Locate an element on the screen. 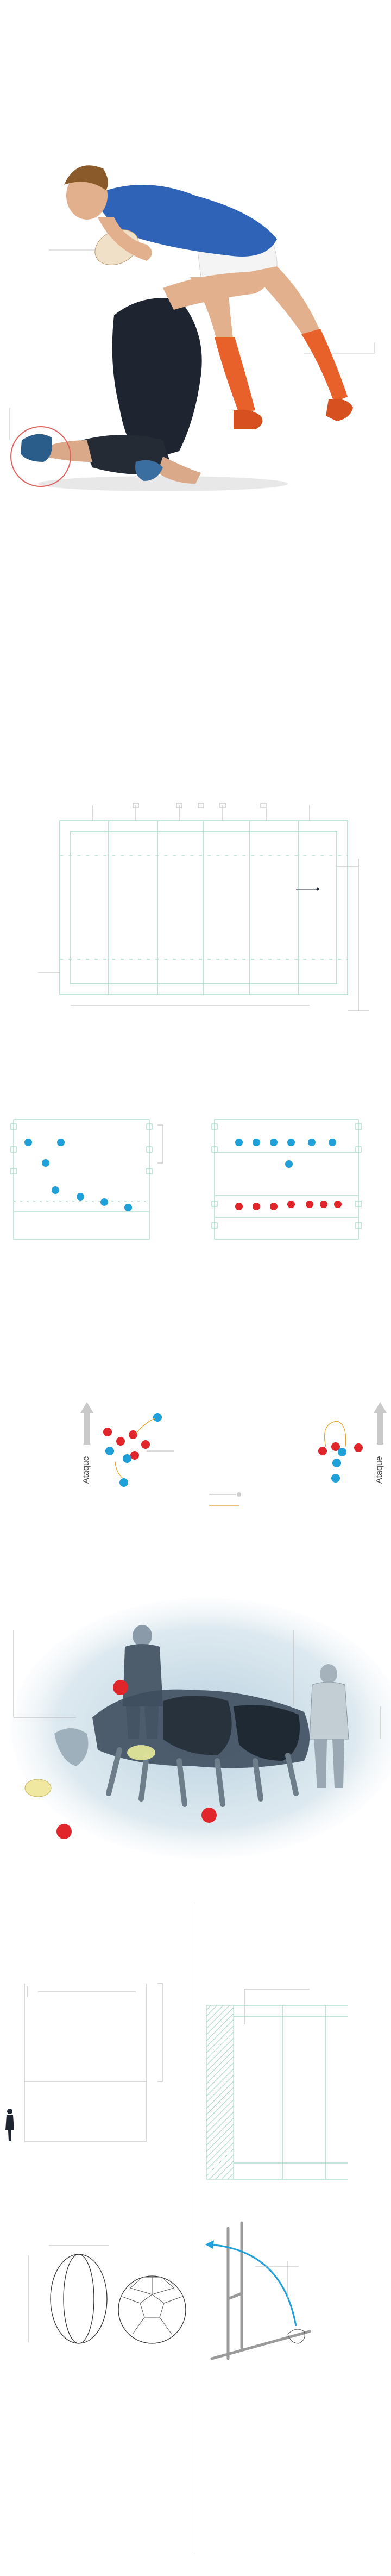 The image size is (391, 2576). tackle-illustration is located at coordinates (195, 320).